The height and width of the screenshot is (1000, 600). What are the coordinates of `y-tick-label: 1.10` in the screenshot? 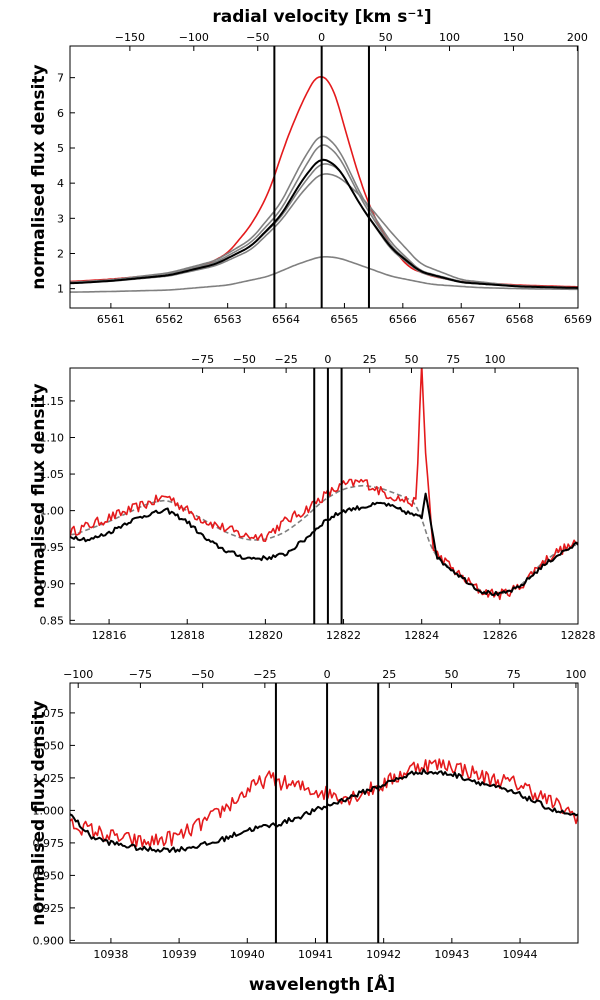 It's located at (52, 437).